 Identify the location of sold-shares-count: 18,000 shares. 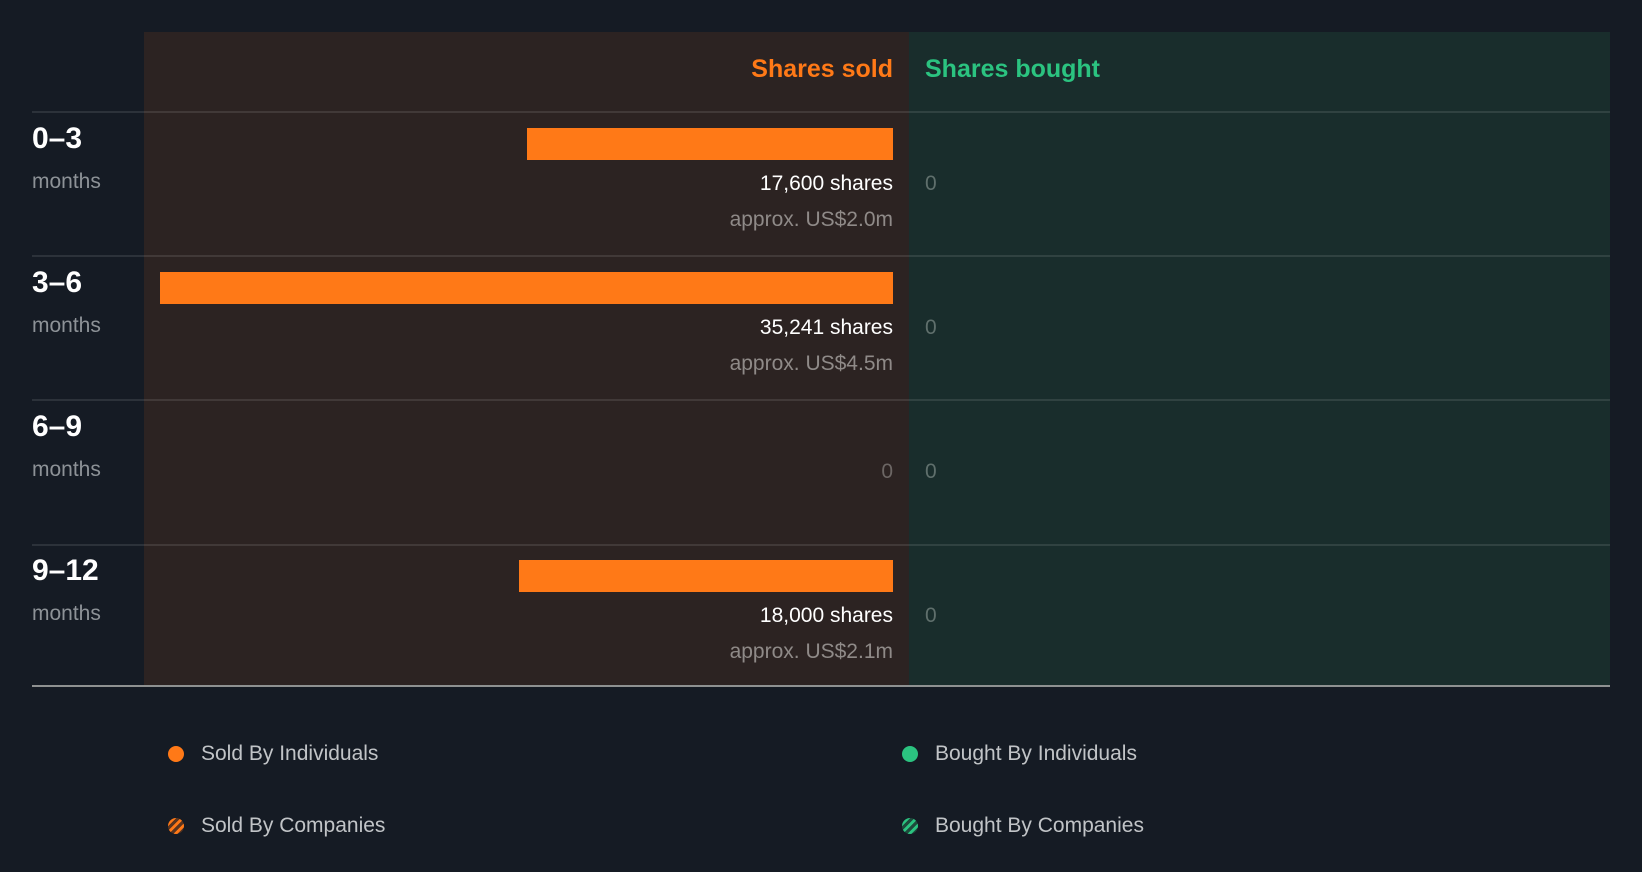
(826, 615).